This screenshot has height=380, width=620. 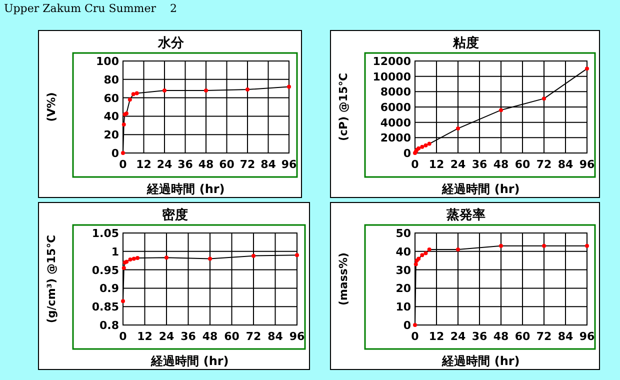 I want to click on y-tick-label: 100, so click(x=108, y=61).